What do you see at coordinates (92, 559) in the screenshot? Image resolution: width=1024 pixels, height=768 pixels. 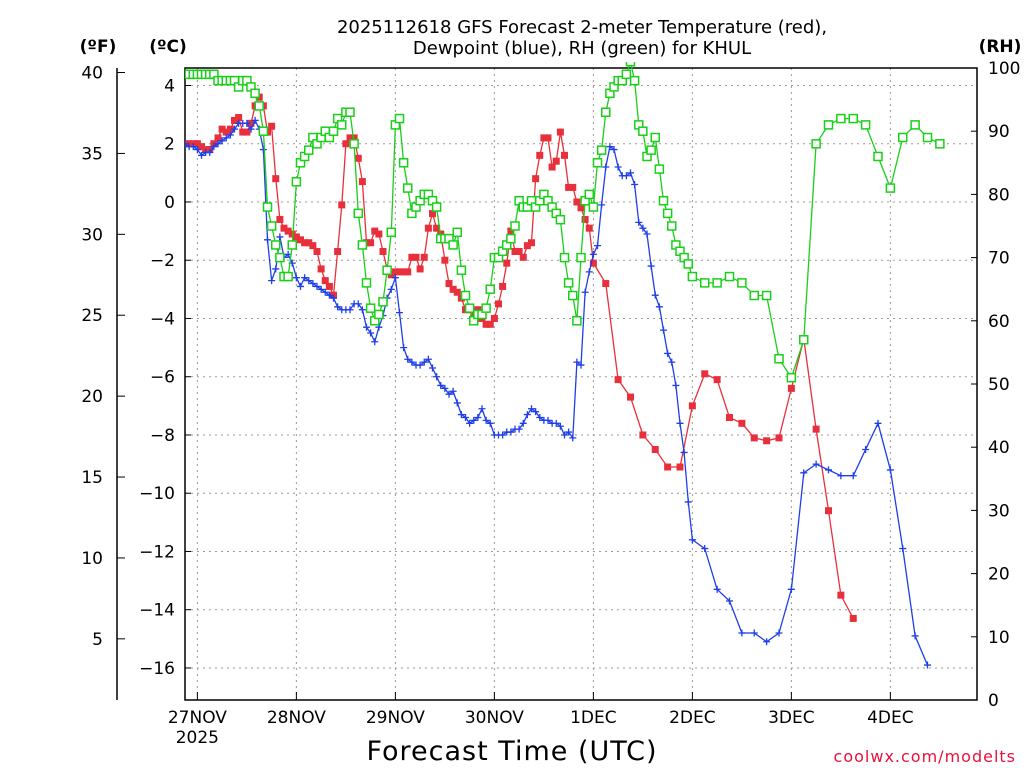 I see `fahrenheit-tick-label: 10` at bounding box center [92, 559].